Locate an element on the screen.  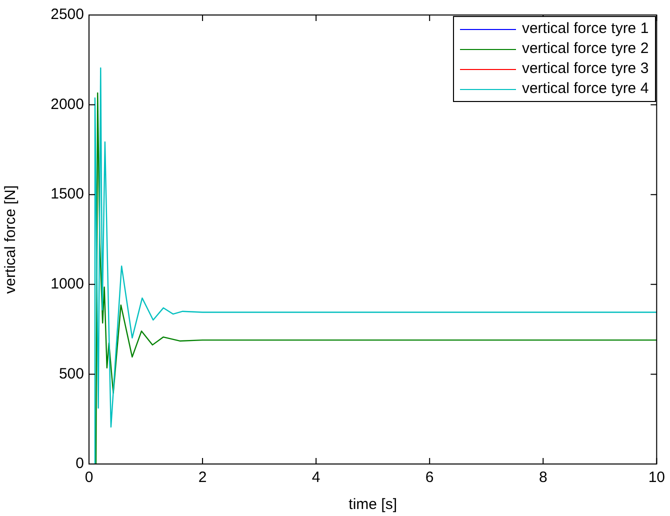
y-tick-label: 2500 is located at coordinates (67, 15).